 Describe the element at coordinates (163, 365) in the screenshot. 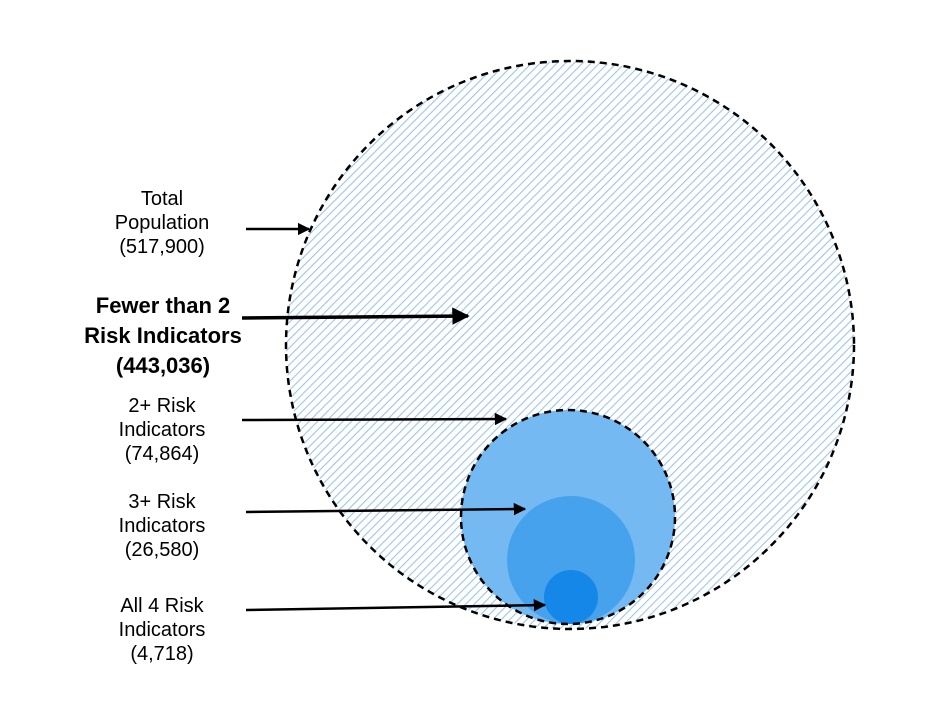

I see `label-count: (443,036)` at that location.